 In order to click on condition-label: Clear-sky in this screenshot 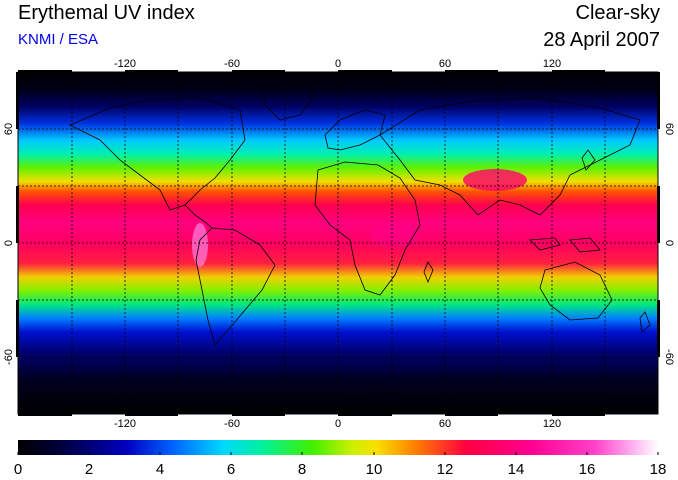, I will do `click(617, 13)`.